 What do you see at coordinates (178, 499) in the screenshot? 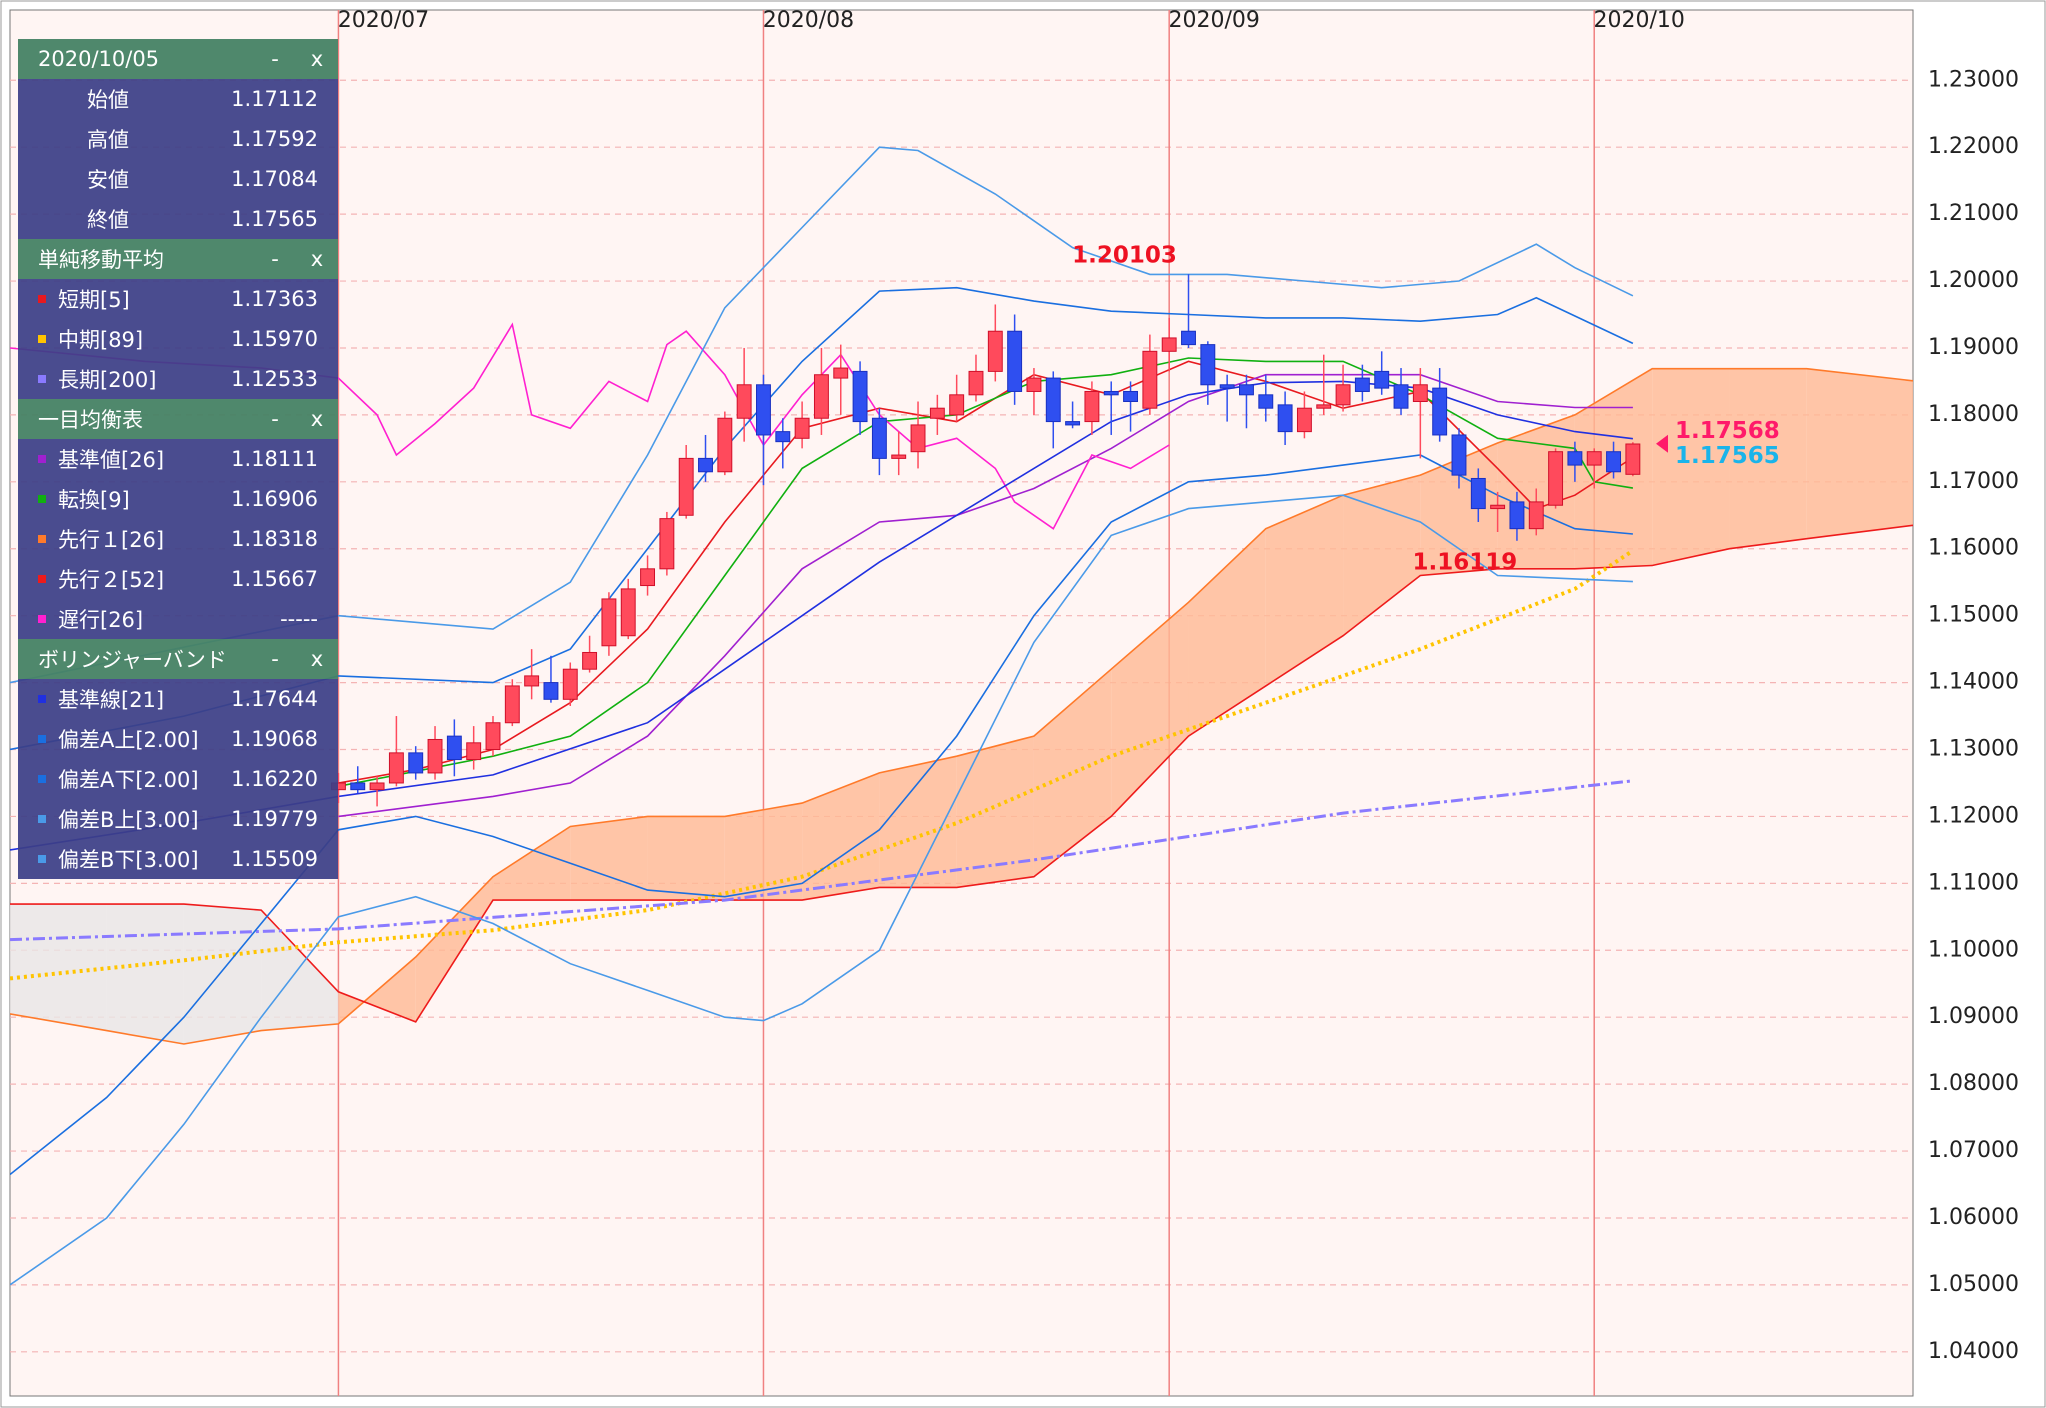
I see `panel-row: 転換[9] 1.16906` at bounding box center [178, 499].